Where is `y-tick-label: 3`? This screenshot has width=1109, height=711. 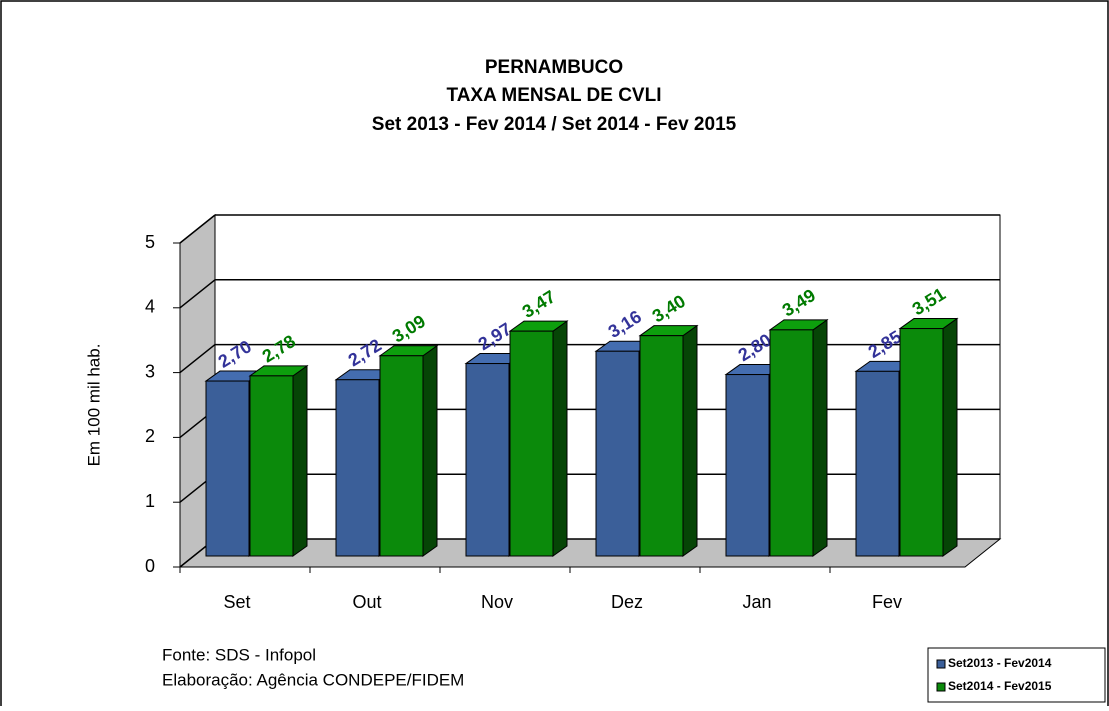 y-tick-label: 3 is located at coordinates (150, 371).